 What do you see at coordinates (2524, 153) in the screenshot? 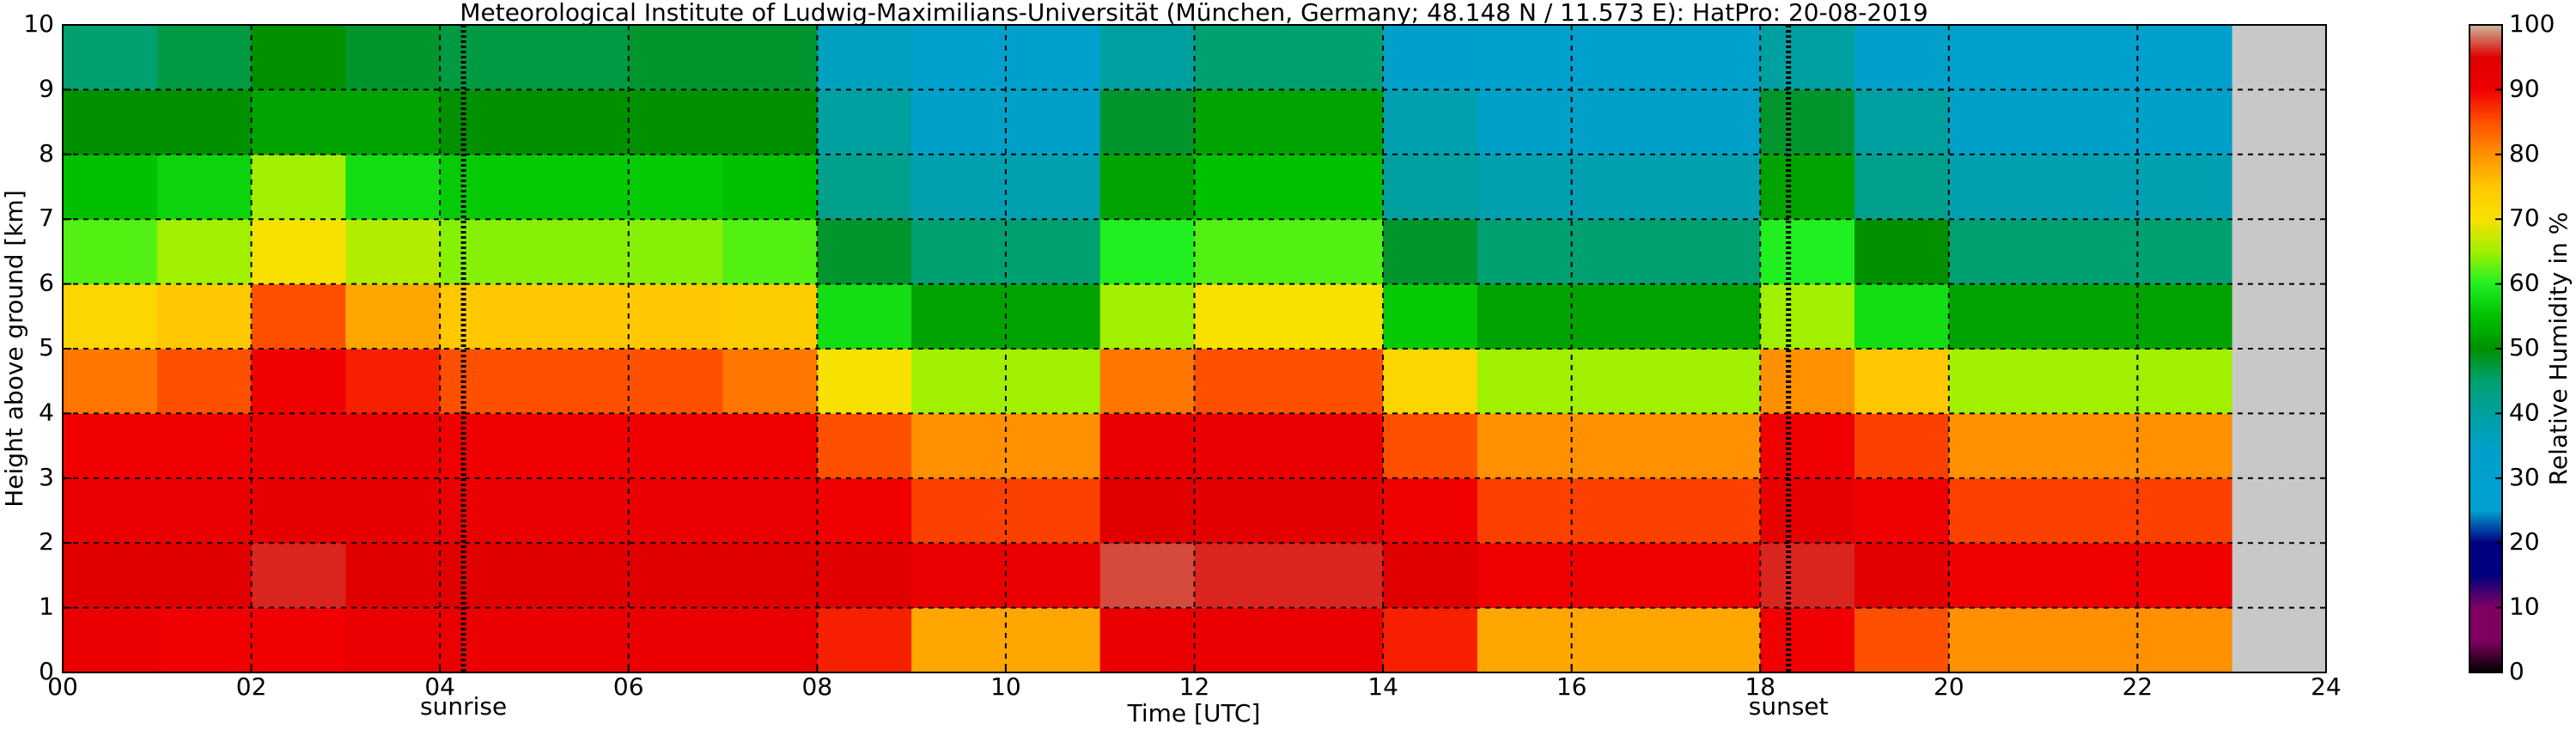
I see `colorbar-tick-label: 80` at bounding box center [2524, 153].